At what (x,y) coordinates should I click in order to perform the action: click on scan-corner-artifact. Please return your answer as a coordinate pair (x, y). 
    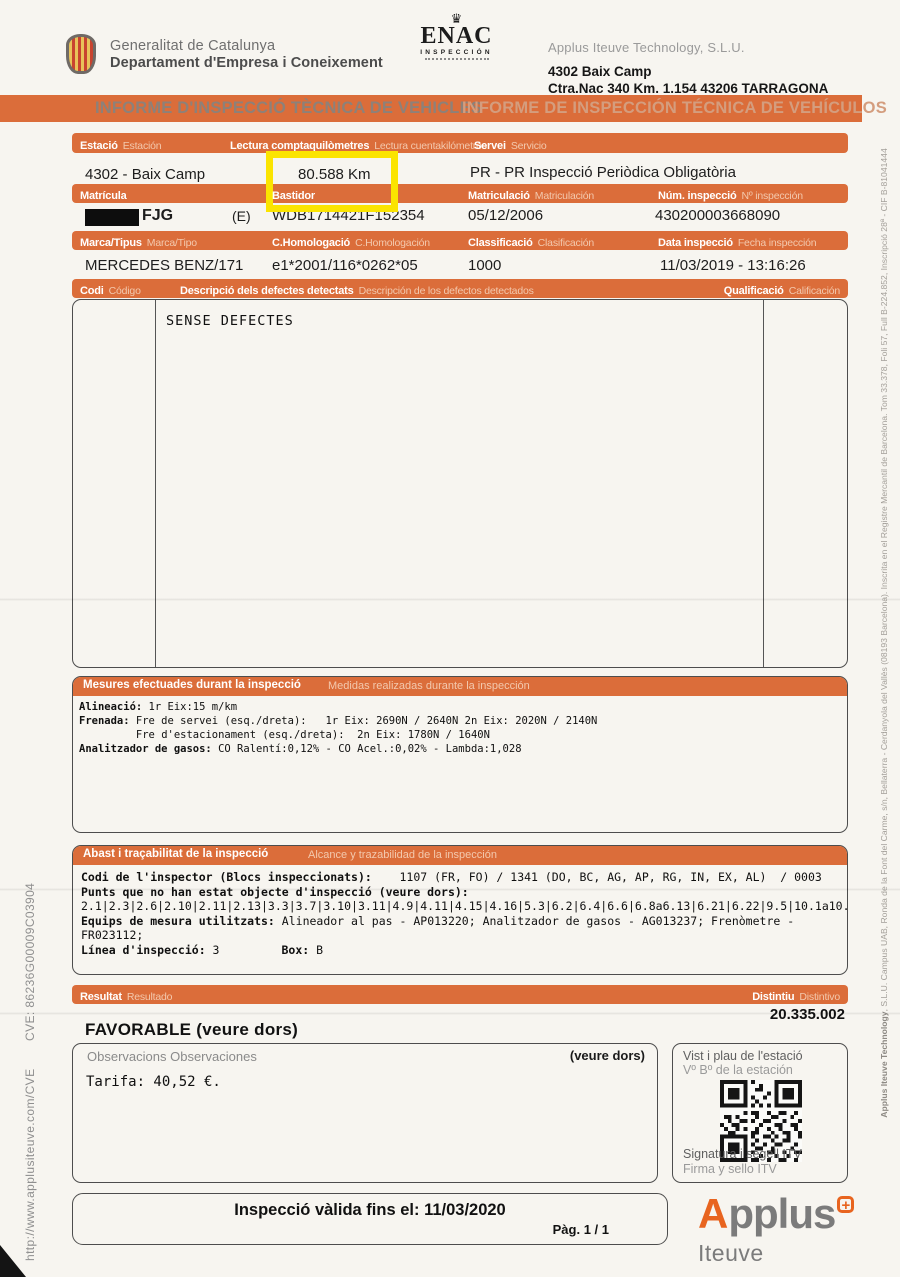
    Looking at the image, I should click on (13, 1261).